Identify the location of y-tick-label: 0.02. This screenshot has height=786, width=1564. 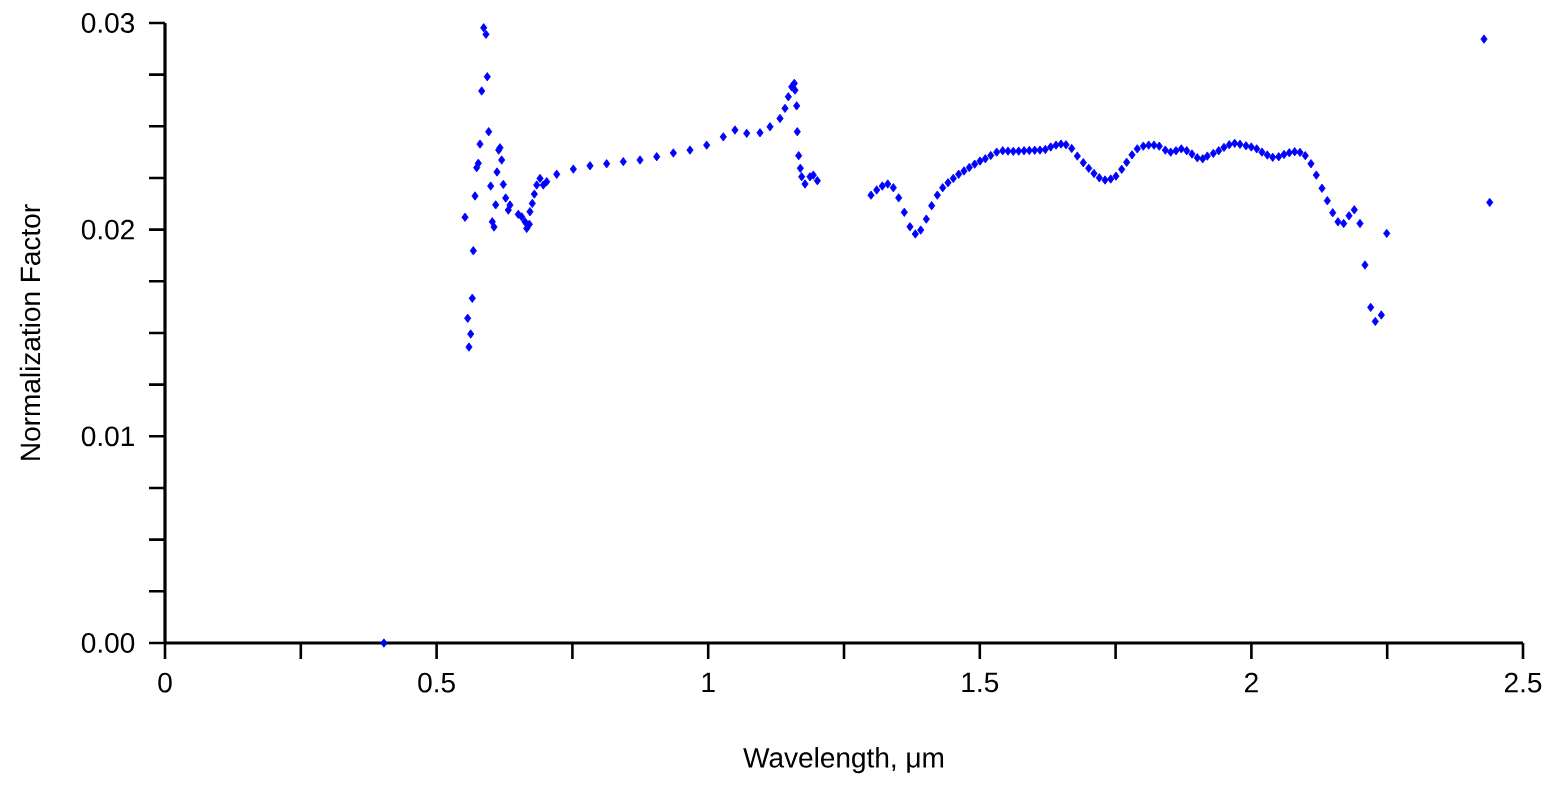
(107, 229).